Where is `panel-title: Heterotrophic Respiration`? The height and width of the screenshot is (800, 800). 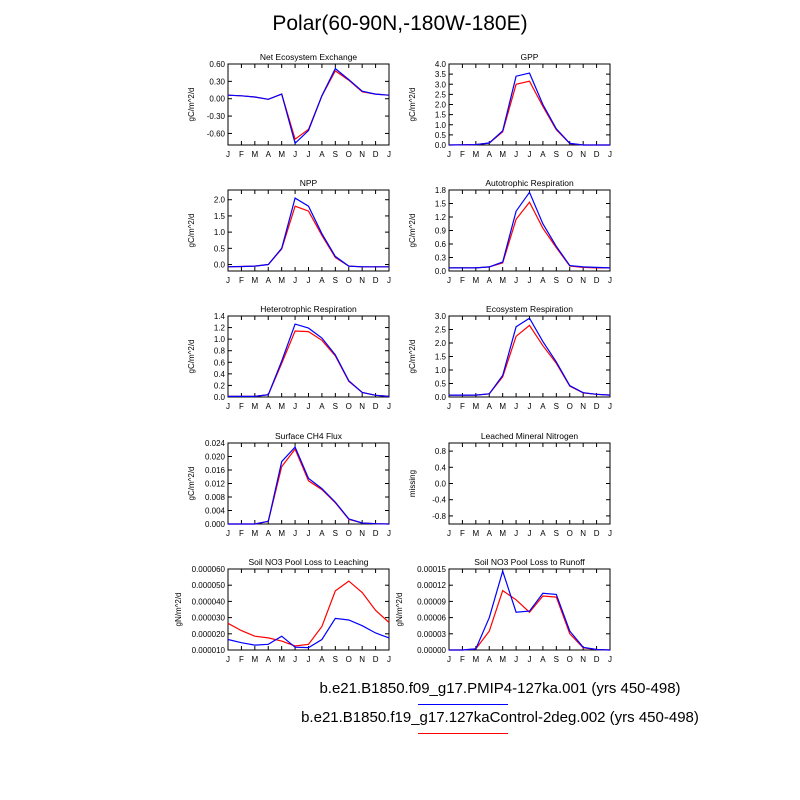 panel-title: Heterotrophic Respiration is located at coordinates (308, 309).